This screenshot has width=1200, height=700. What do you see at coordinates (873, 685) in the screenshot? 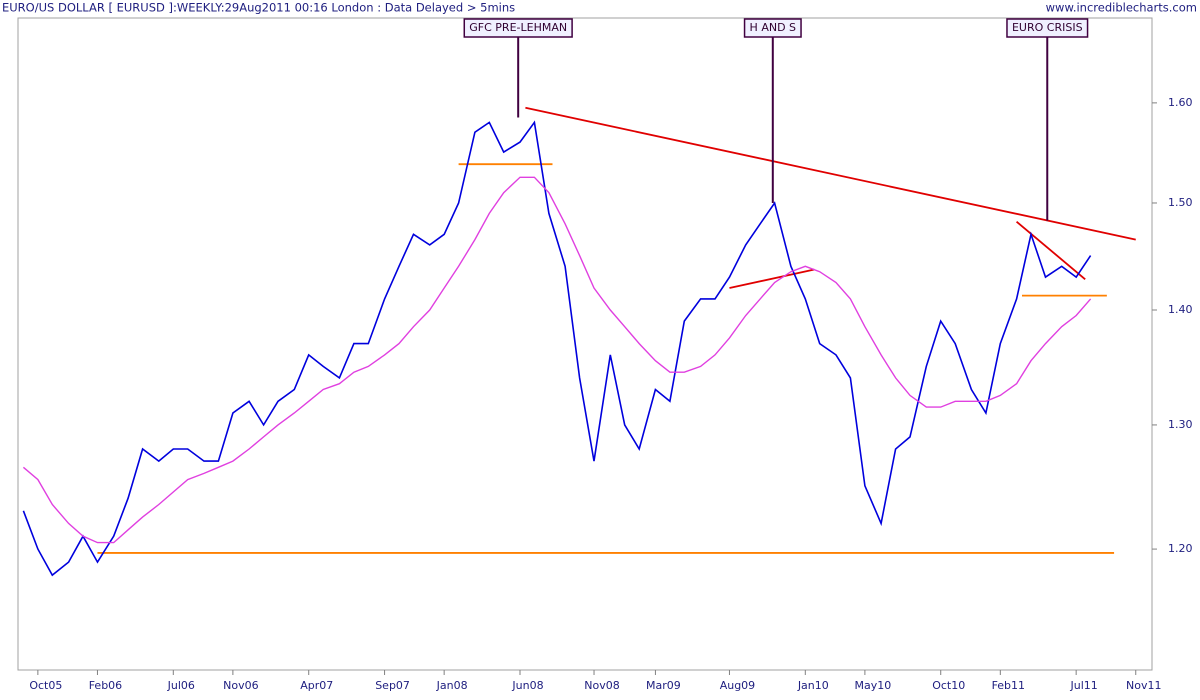
I see `x-tick-label: May10` at bounding box center [873, 685].